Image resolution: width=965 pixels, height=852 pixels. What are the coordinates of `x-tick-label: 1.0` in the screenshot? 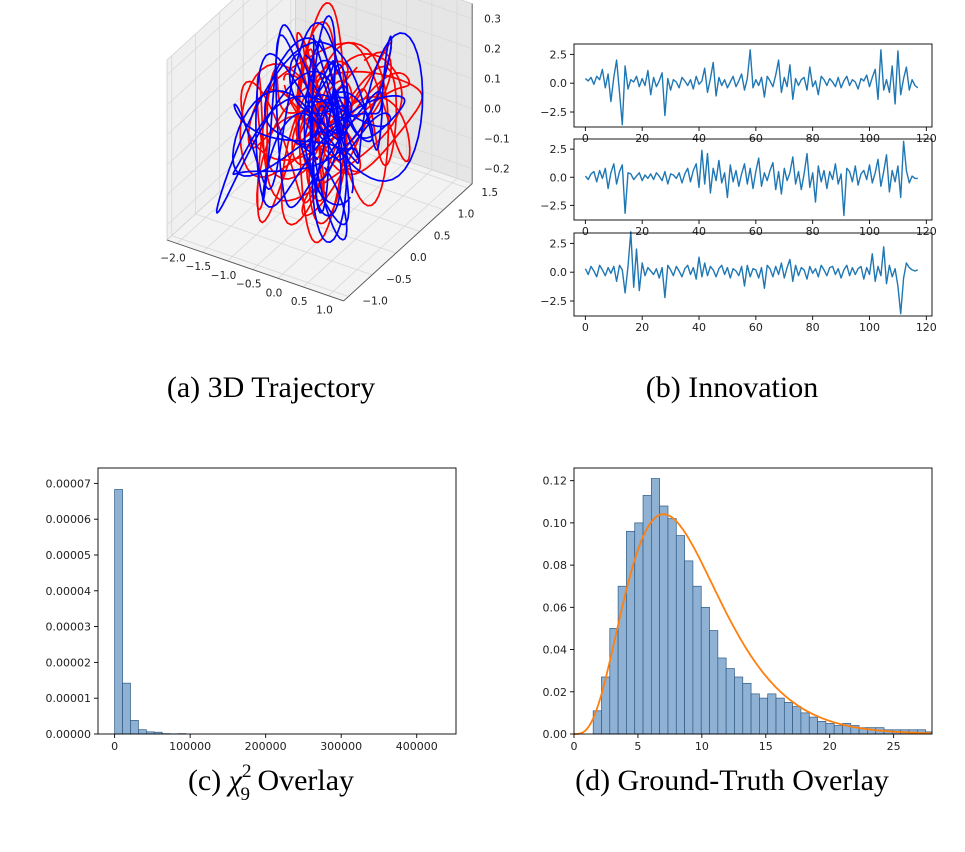 It's located at (324, 311).